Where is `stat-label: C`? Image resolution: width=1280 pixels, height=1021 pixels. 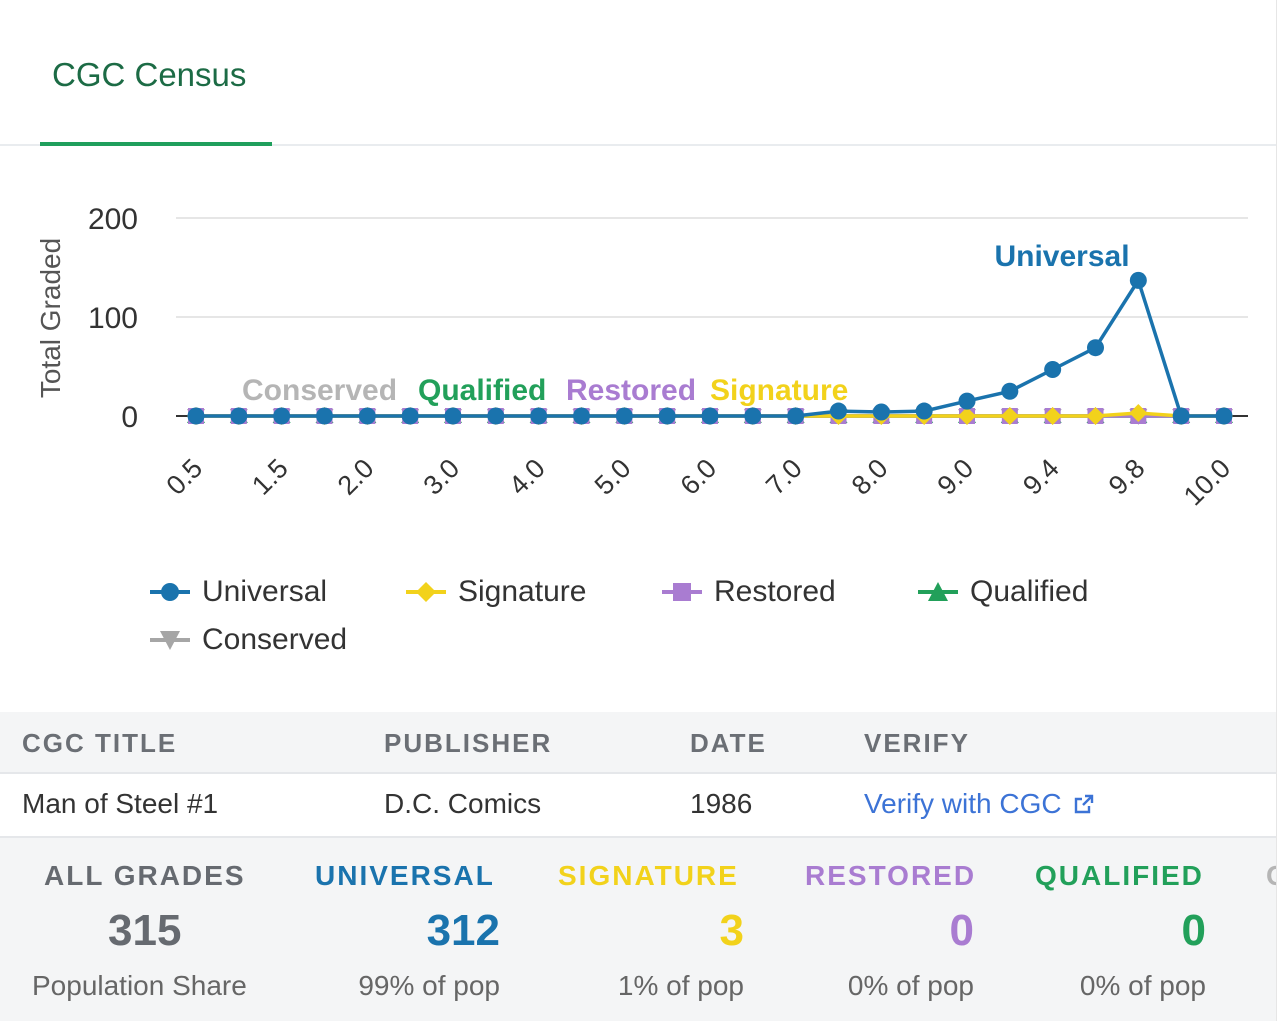 stat-label: C is located at coordinates (1271, 876).